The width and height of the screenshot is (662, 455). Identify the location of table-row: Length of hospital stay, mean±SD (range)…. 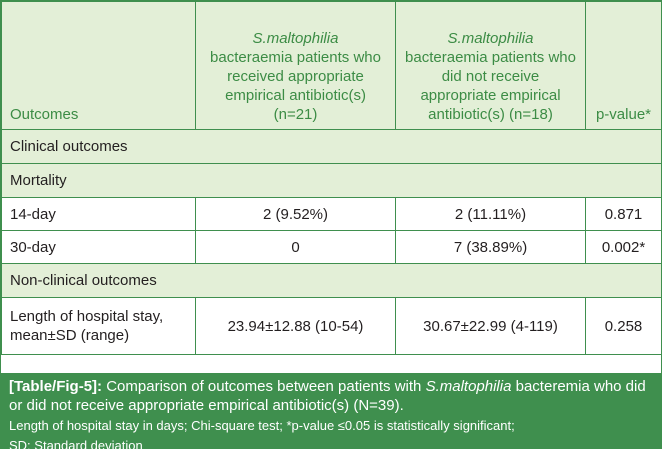
(331, 326).